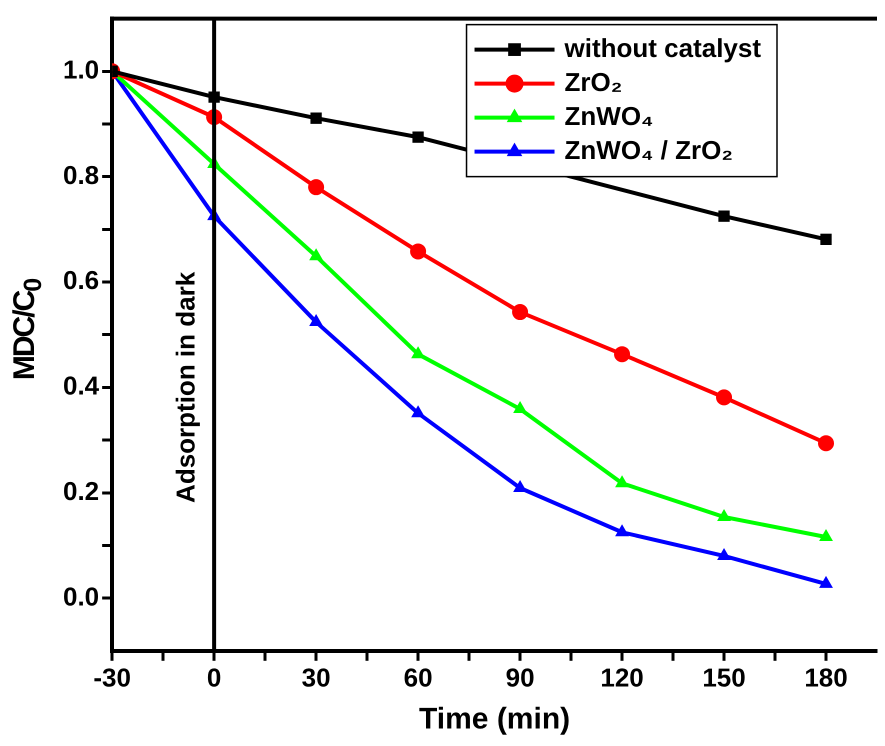  What do you see at coordinates (609, 115) in the screenshot?
I see `legend-label: ZnWO₄` at bounding box center [609, 115].